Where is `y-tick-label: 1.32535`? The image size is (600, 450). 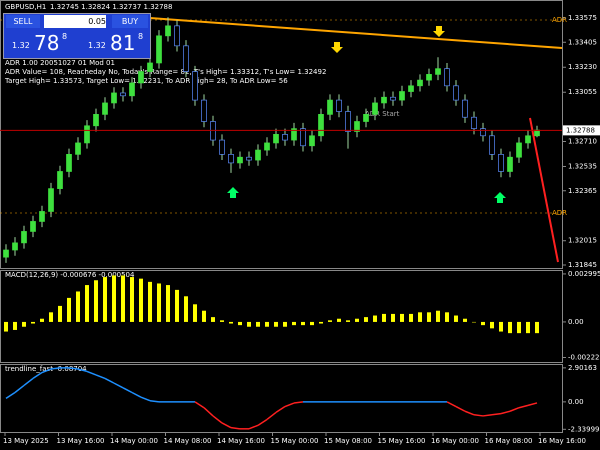
y-tick-label: 1.32535 is located at coordinates (582, 166).